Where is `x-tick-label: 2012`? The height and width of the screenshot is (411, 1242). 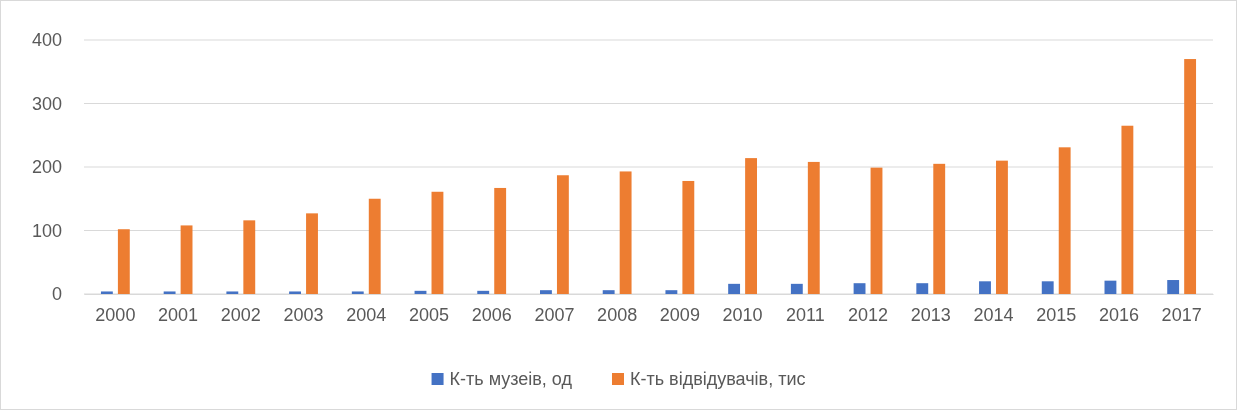
x-tick-label: 2012 is located at coordinates (868, 314).